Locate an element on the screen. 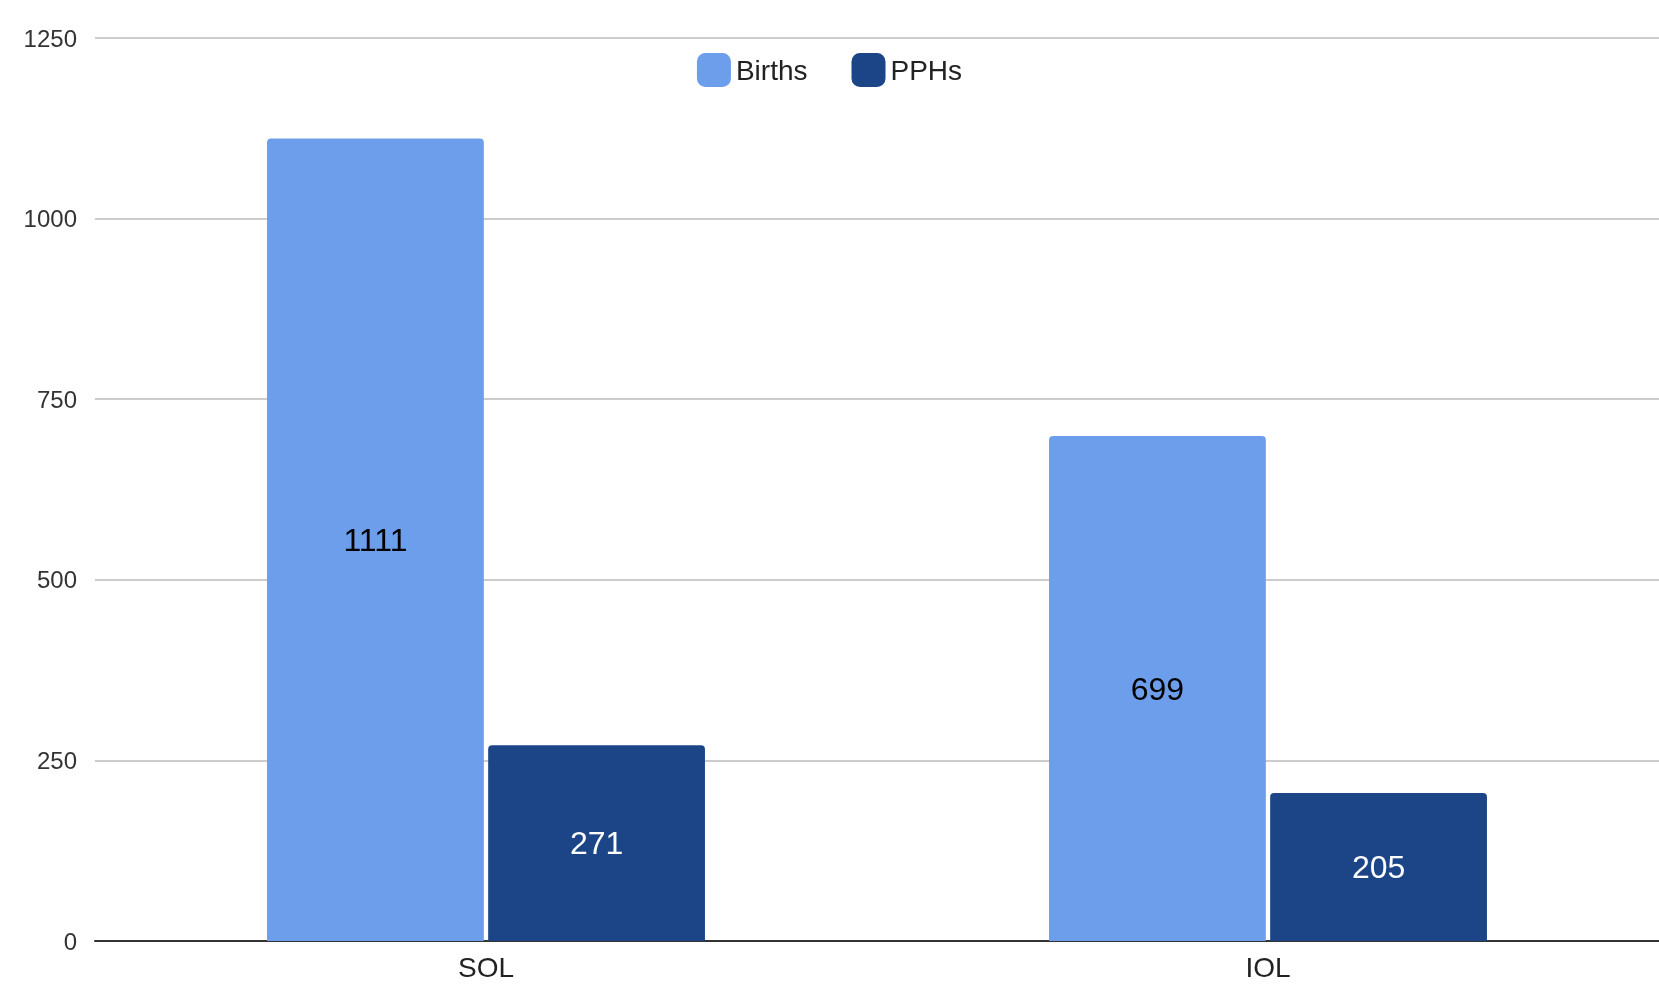  data-label: 699 is located at coordinates (1157, 688).